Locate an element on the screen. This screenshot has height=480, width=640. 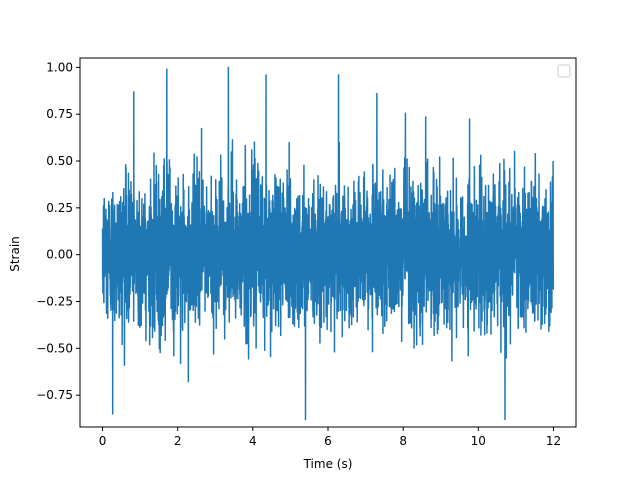
x-axis-ticks: 0 2 4 6 8 10 12 is located at coordinates (330, 437).